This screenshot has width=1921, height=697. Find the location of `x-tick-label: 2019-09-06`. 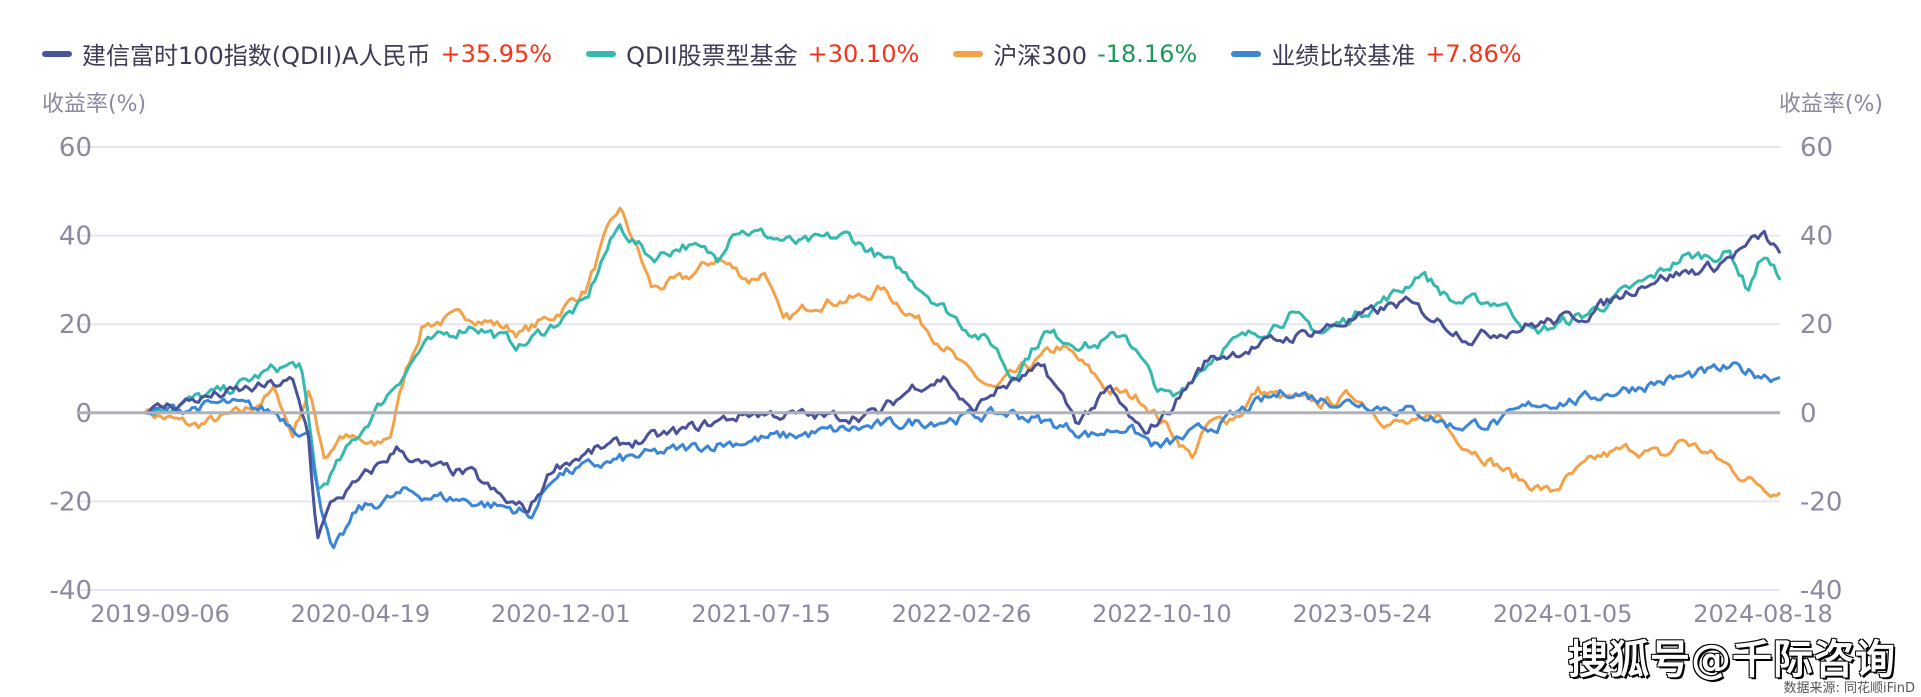

x-tick-label: 2019-09-06 is located at coordinates (159, 614).